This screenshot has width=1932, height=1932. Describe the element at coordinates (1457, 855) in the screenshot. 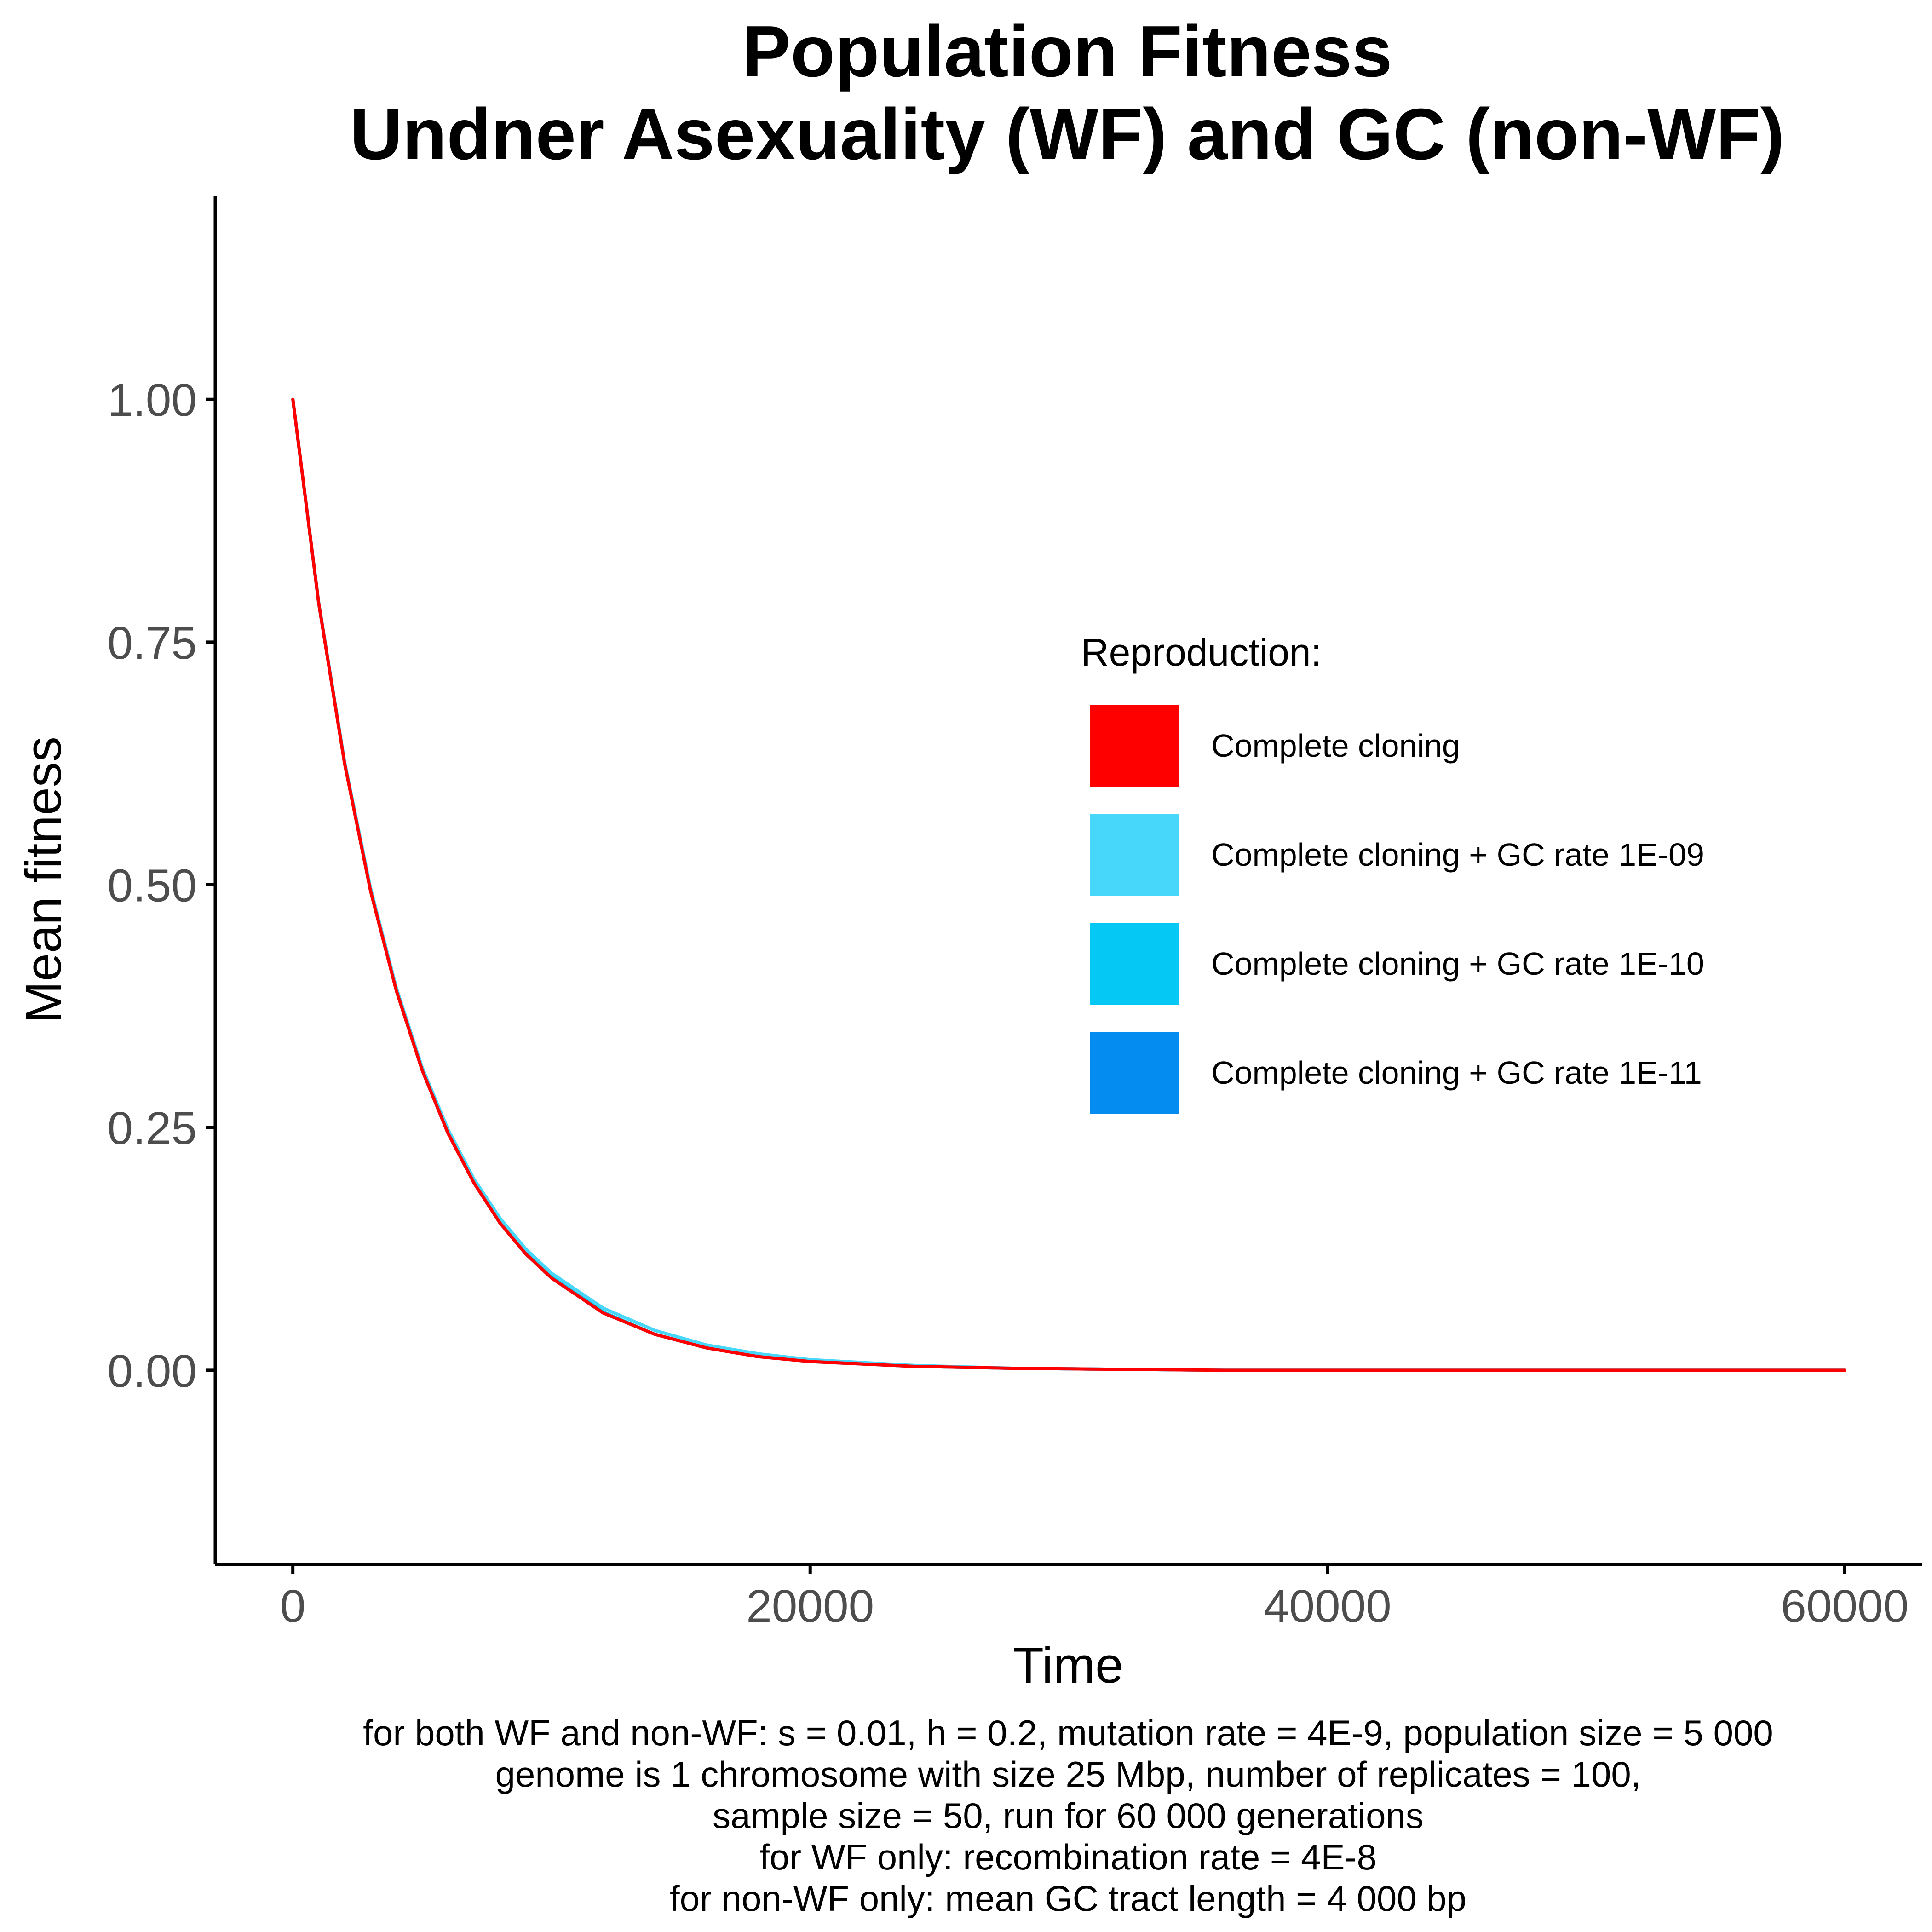

I see `legend-label: Complete cloning + GC rate 1E-09` at that location.